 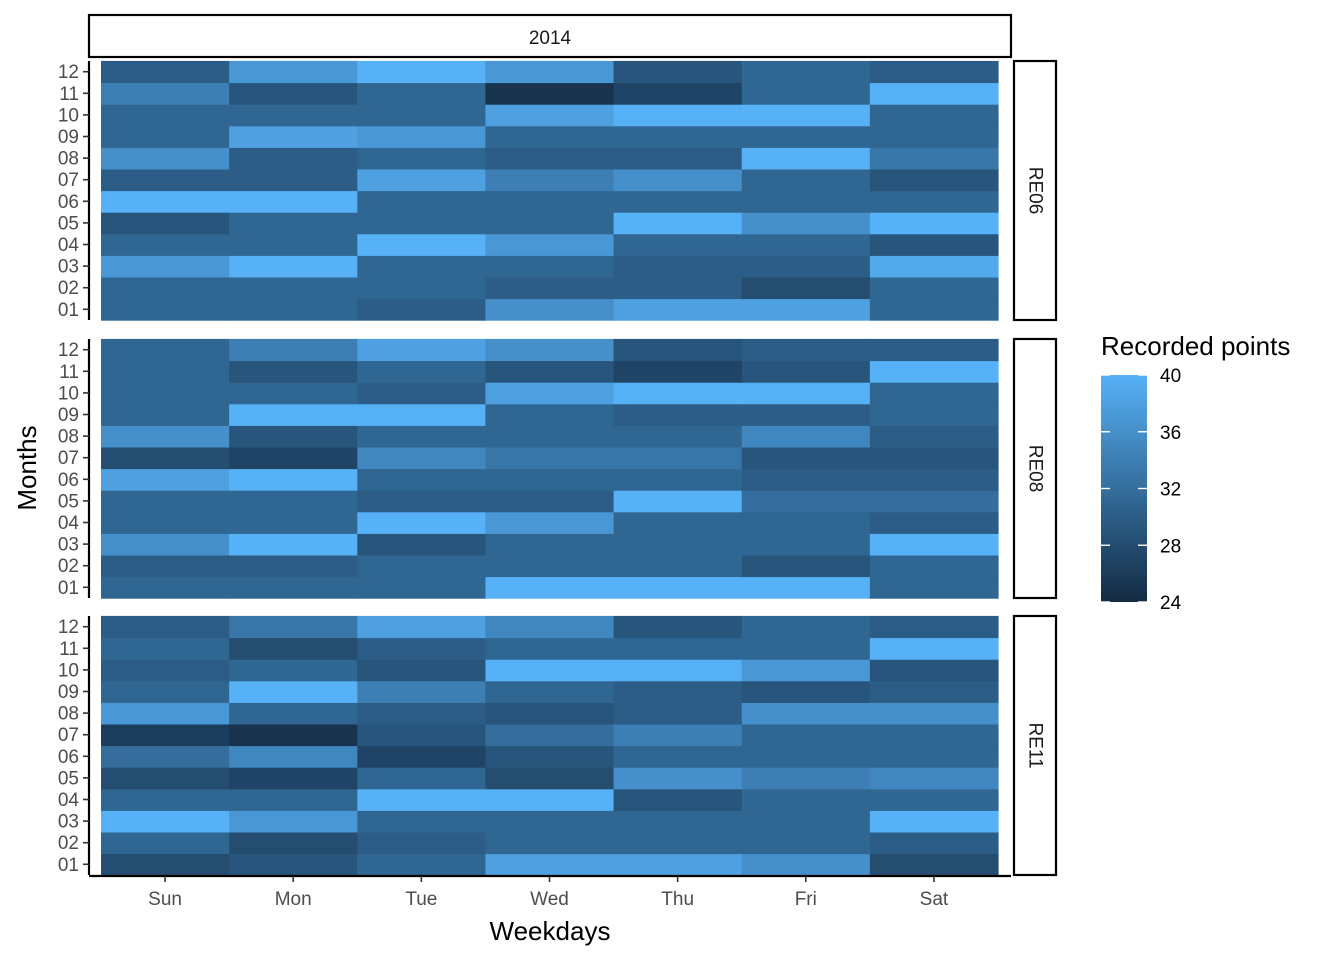 What do you see at coordinates (806, 864) in the screenshot?
I see `heatmap-cell-re11-01-fri` at bounding box center [806, 864].